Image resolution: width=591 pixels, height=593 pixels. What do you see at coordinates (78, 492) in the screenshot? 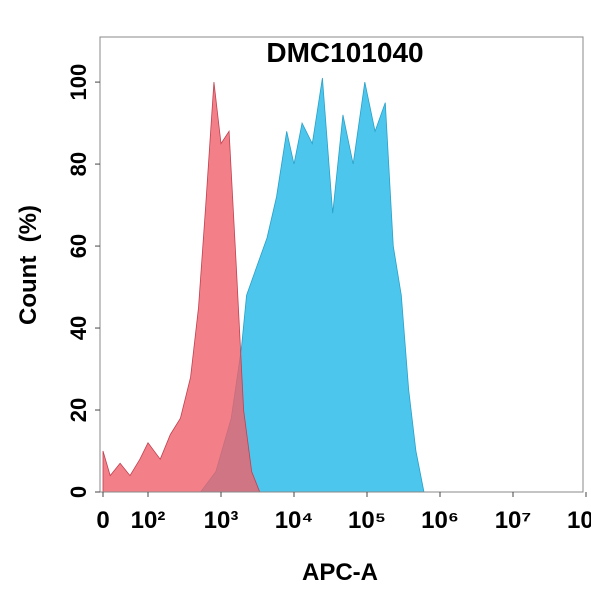
I see `y-tick-label: 0` at bounding box center [78, 492].